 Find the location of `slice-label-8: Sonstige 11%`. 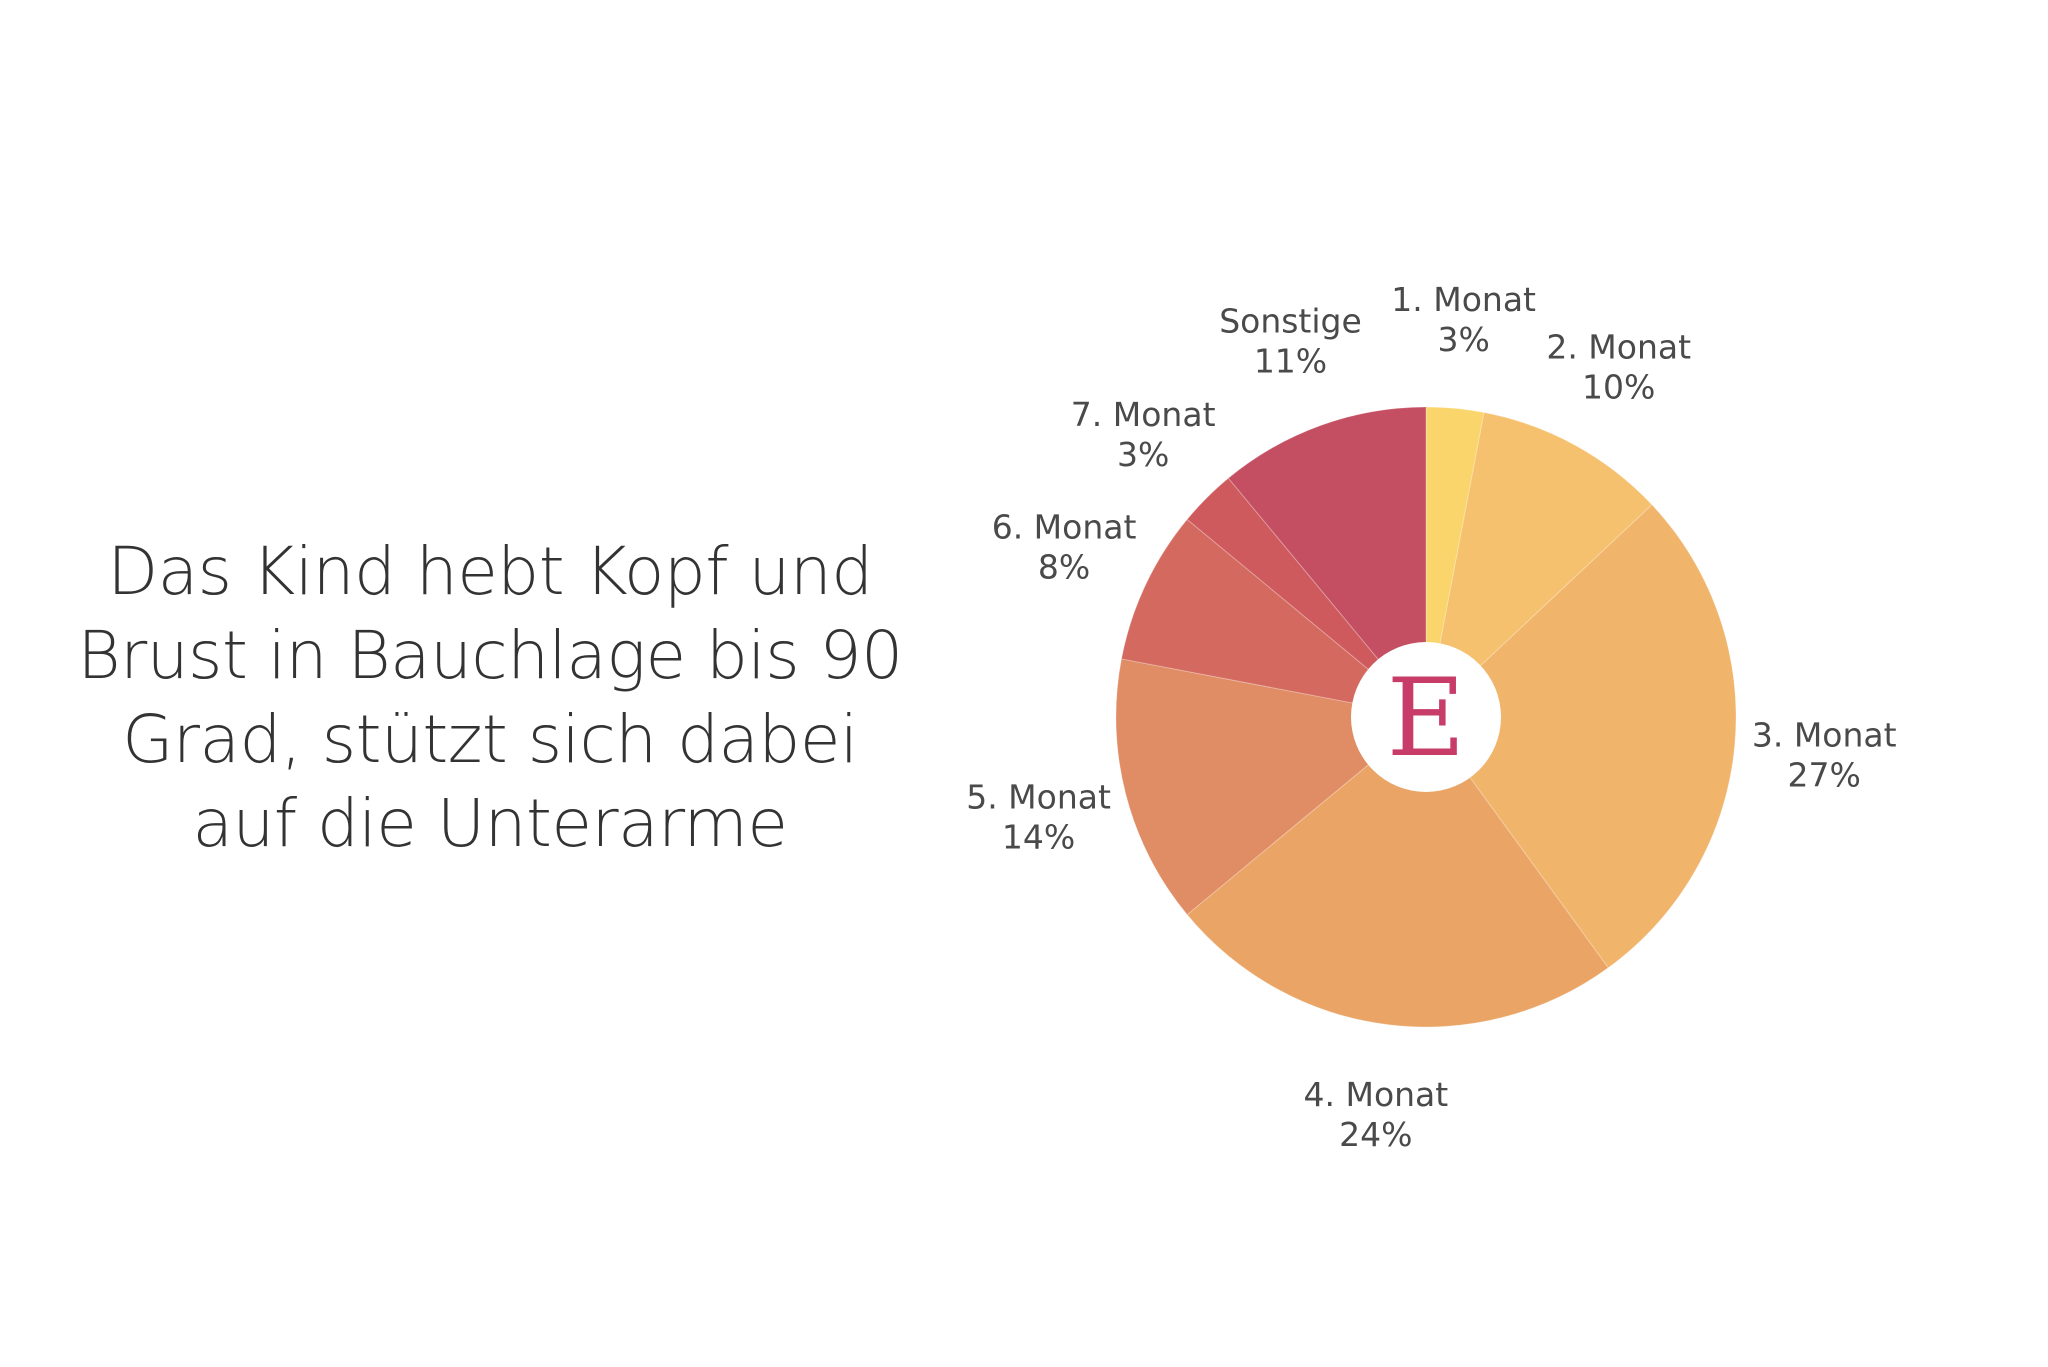

slice-label-8: Sonstige 11% is located at coordinates (1290, 341).